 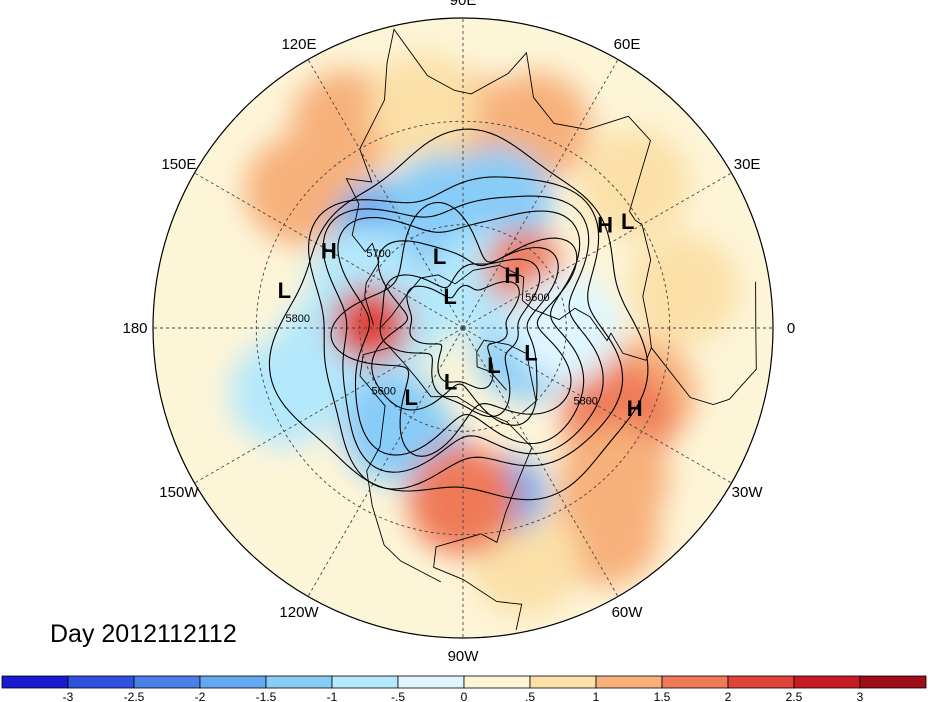 What do you see at coordinates (143, 634) in the screenshot?
I see `day-title: Day 2012112112` at bounding box center [143, 634].